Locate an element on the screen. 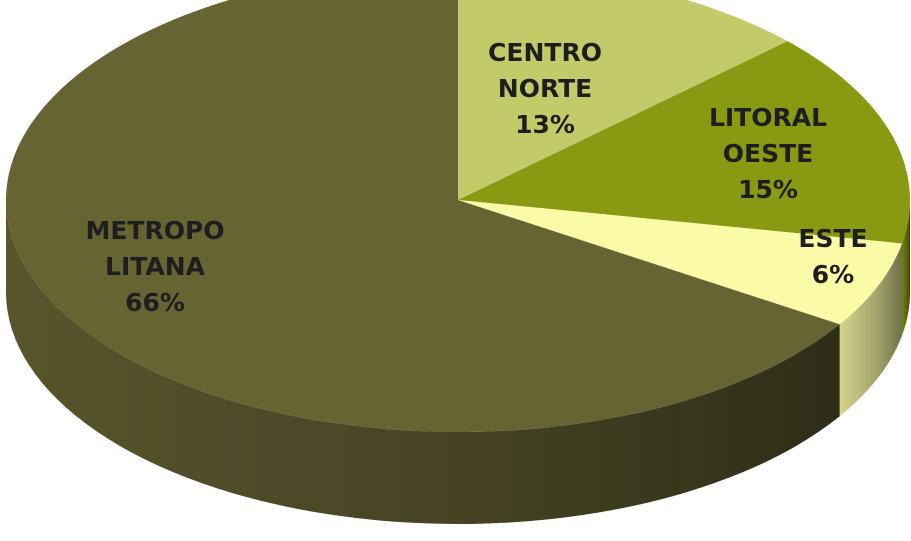  slice-label-line: NORTE is located at coordinates (545, 88).